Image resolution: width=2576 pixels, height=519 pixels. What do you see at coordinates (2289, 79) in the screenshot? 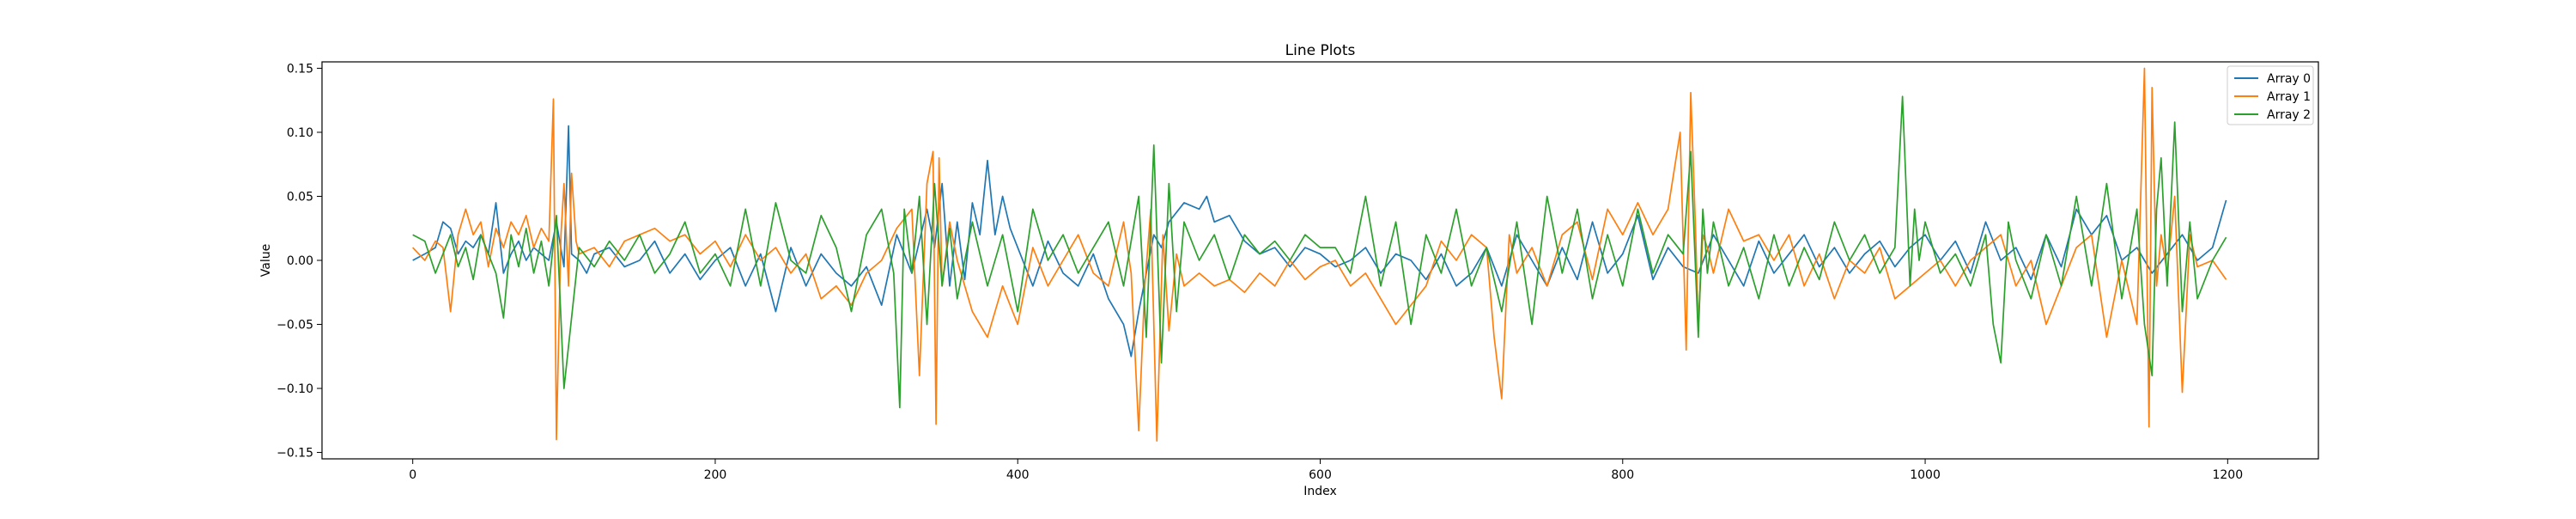
I see `legend-label-array-0: Array 0` at bounding box center [2289, 79].